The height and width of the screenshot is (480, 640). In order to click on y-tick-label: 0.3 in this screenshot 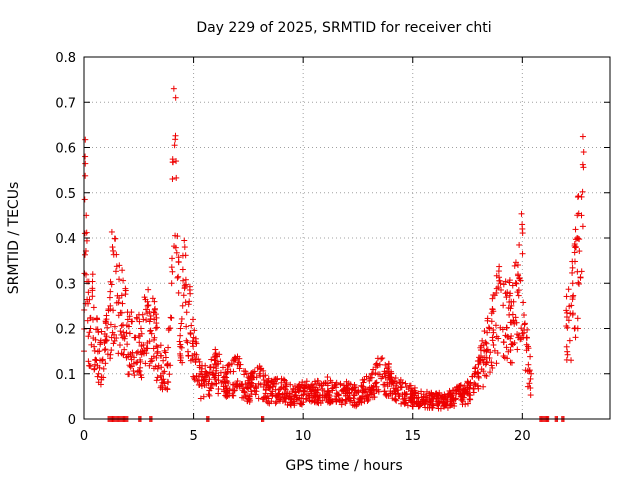, I will do `click(65, 284)`.